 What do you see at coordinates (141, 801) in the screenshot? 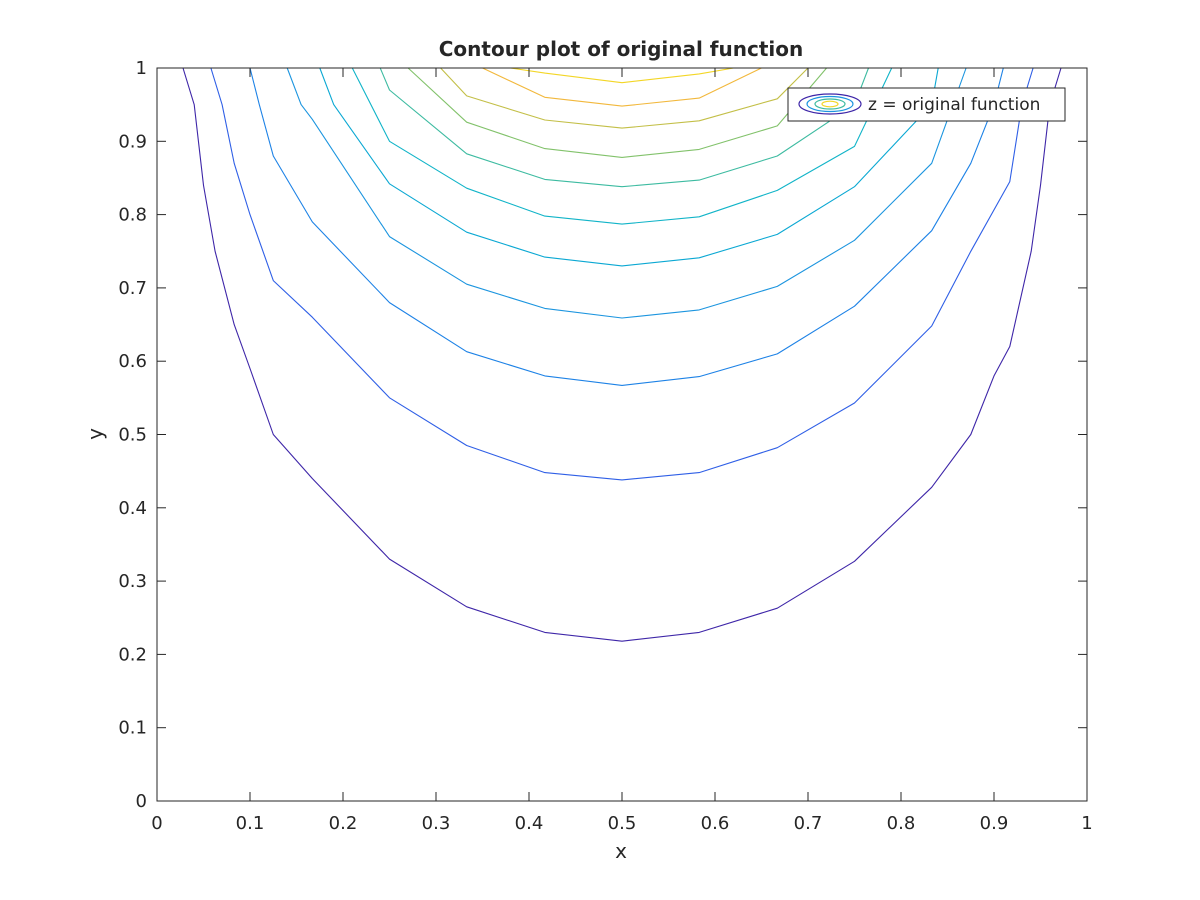
I see `y-tick-label: 0` at bounding box center [141, 801].